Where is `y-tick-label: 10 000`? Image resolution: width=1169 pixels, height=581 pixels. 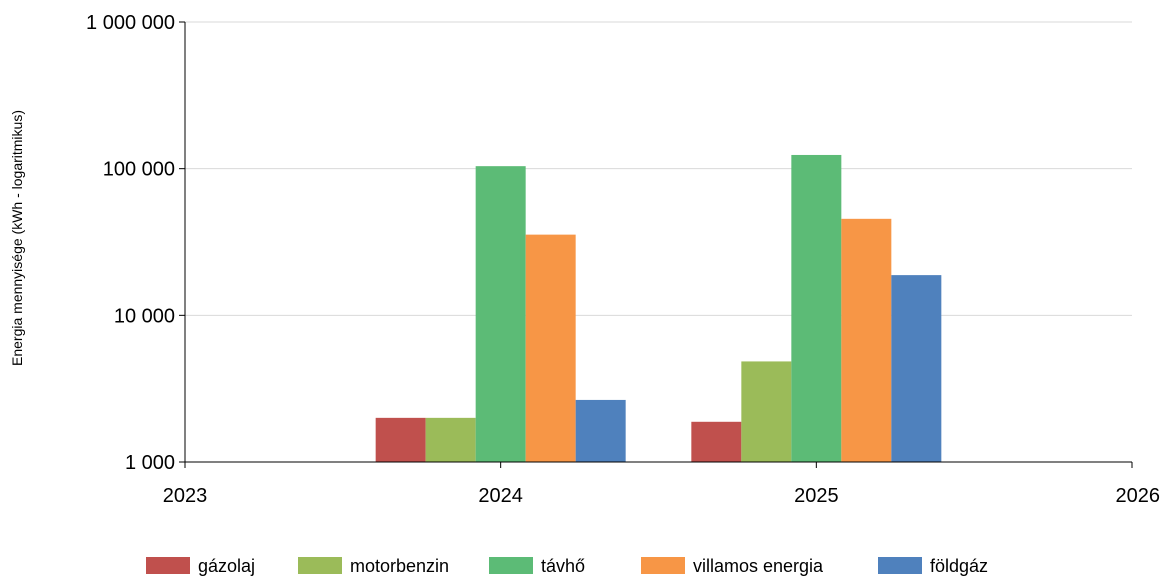 y-tick-label: 10 000 is located at coordinates (144, 316).